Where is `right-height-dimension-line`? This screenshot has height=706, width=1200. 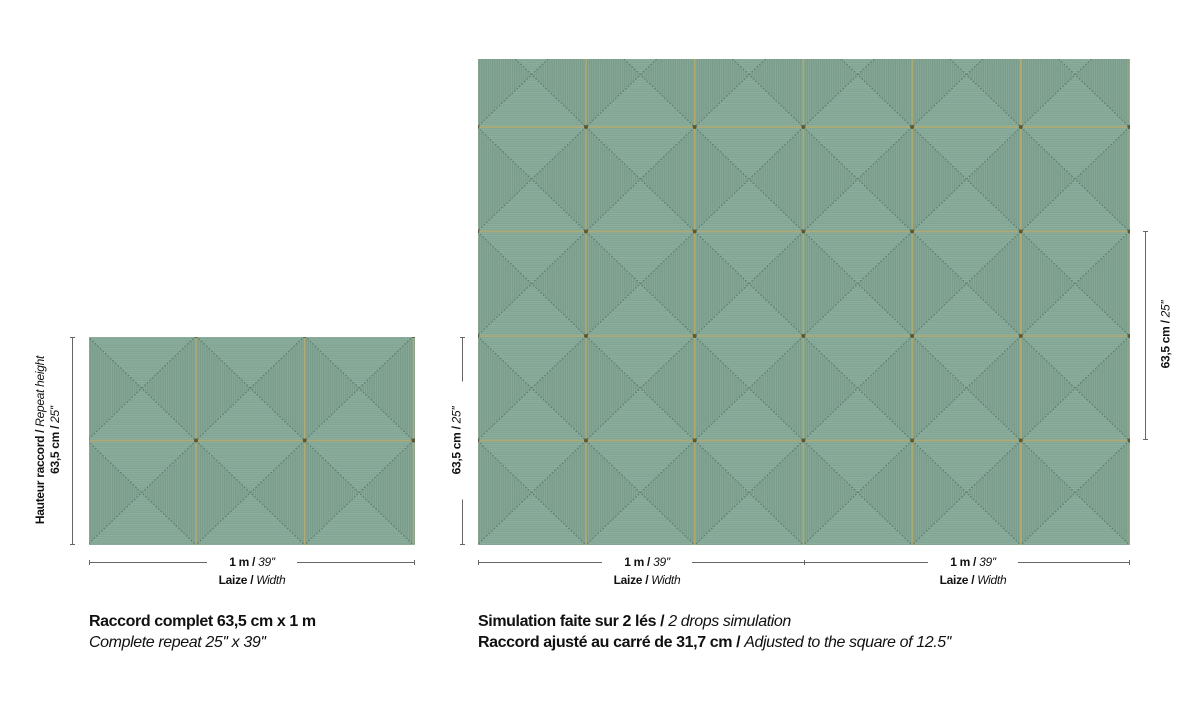
right-height-dimension-line is located at coordinates (1145, 335).